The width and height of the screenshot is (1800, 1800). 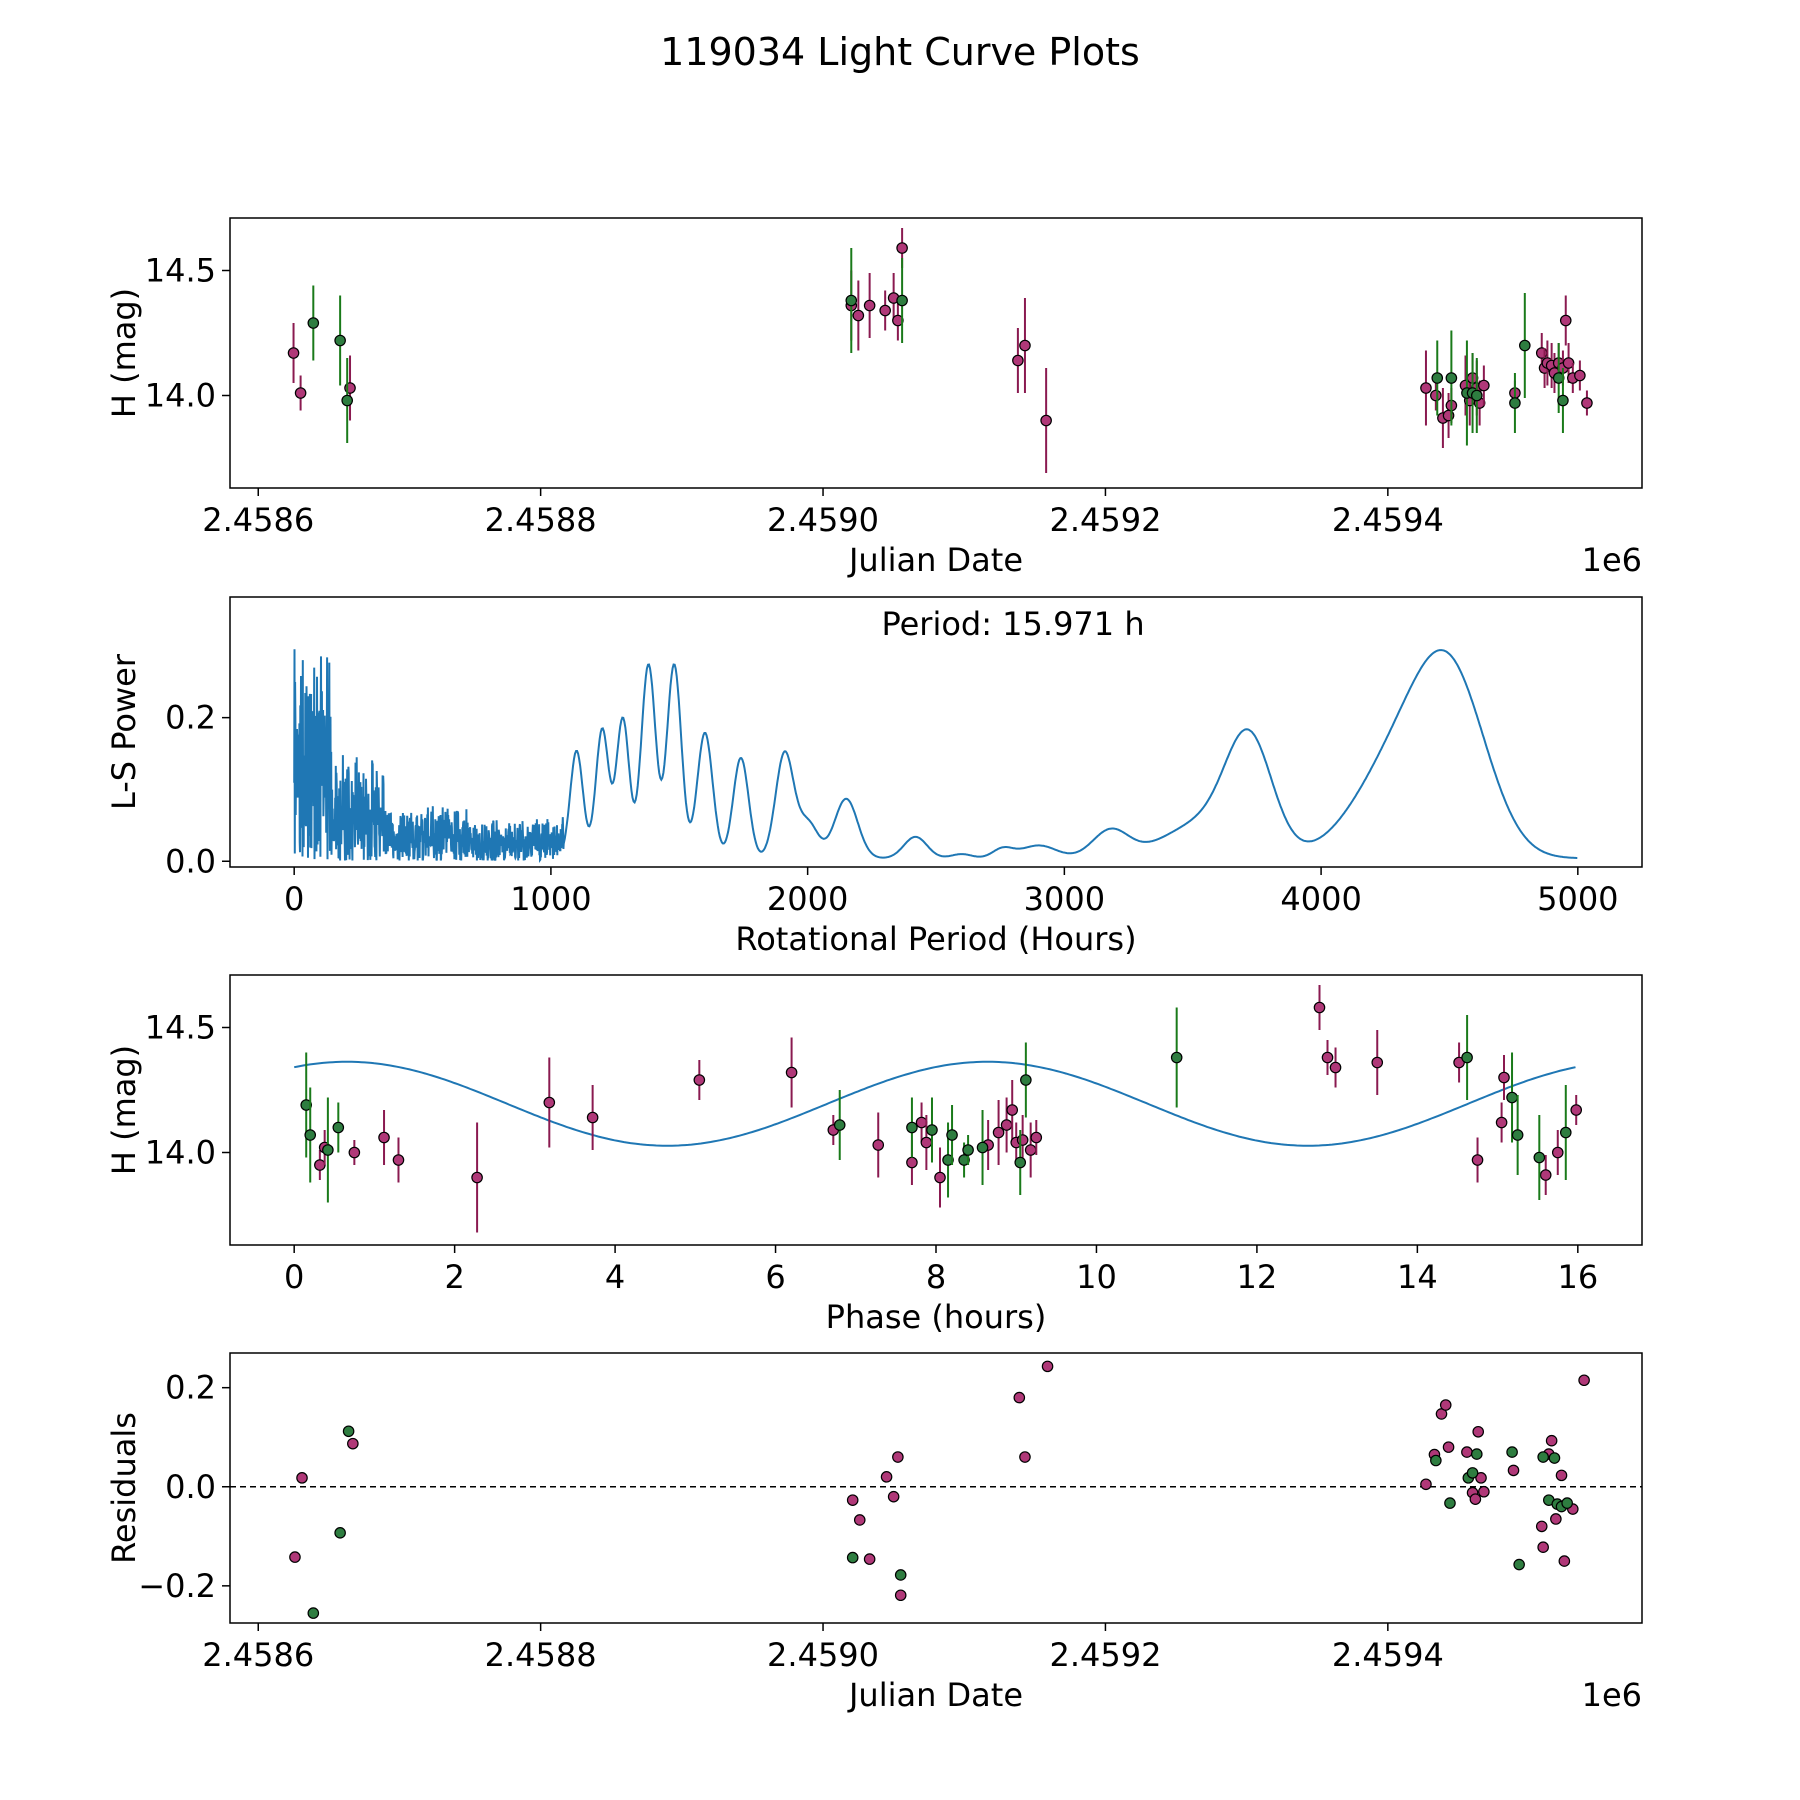 I want to click on x-axis-label: Phase (hours), so click(x=936, y=1317).